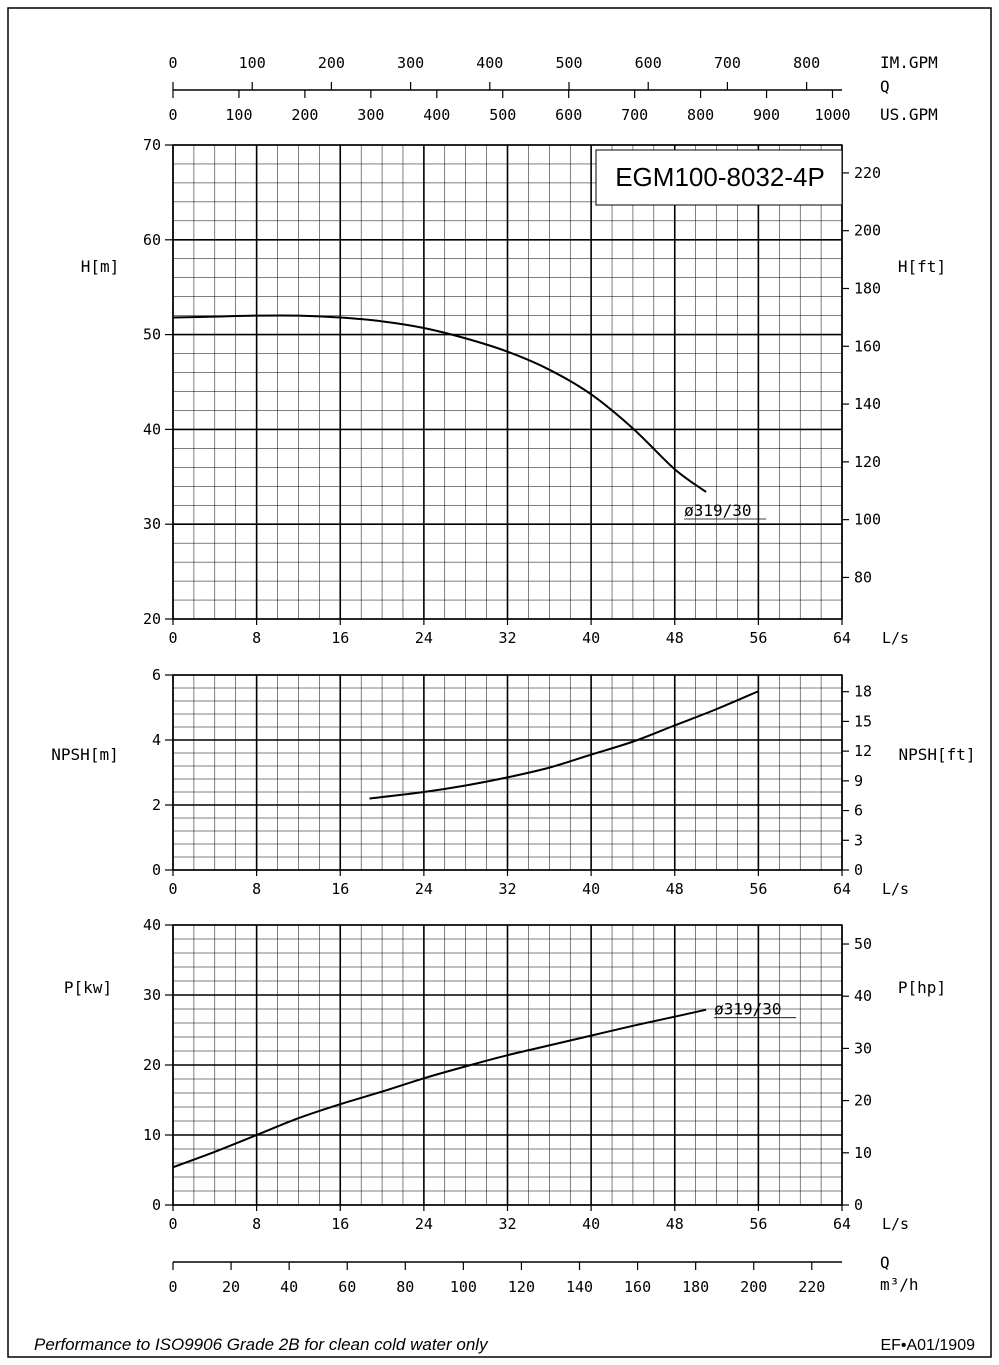 This screenshot has height=1365, width=999. Describe the element at coordinates (863, 692) in the screenshot. I see `y-right-tick-label: 18` at that location.